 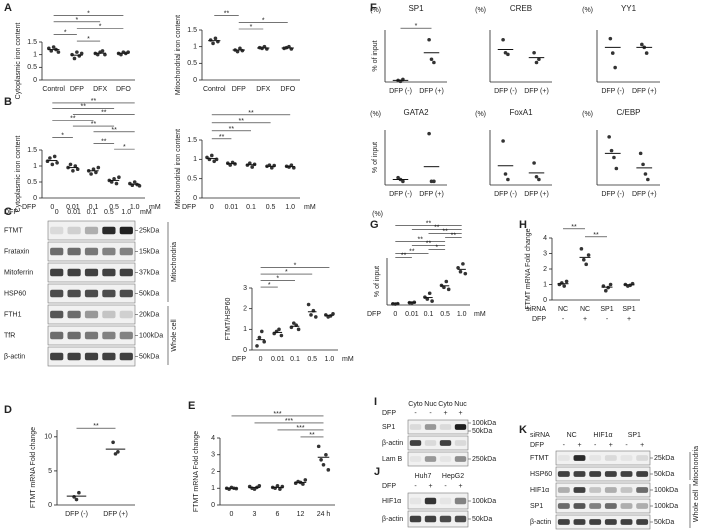 What do you see at coordinates (563, 309) in the screenshot?
I see `x-tick-label: NC` at bounding box center [563, 309].